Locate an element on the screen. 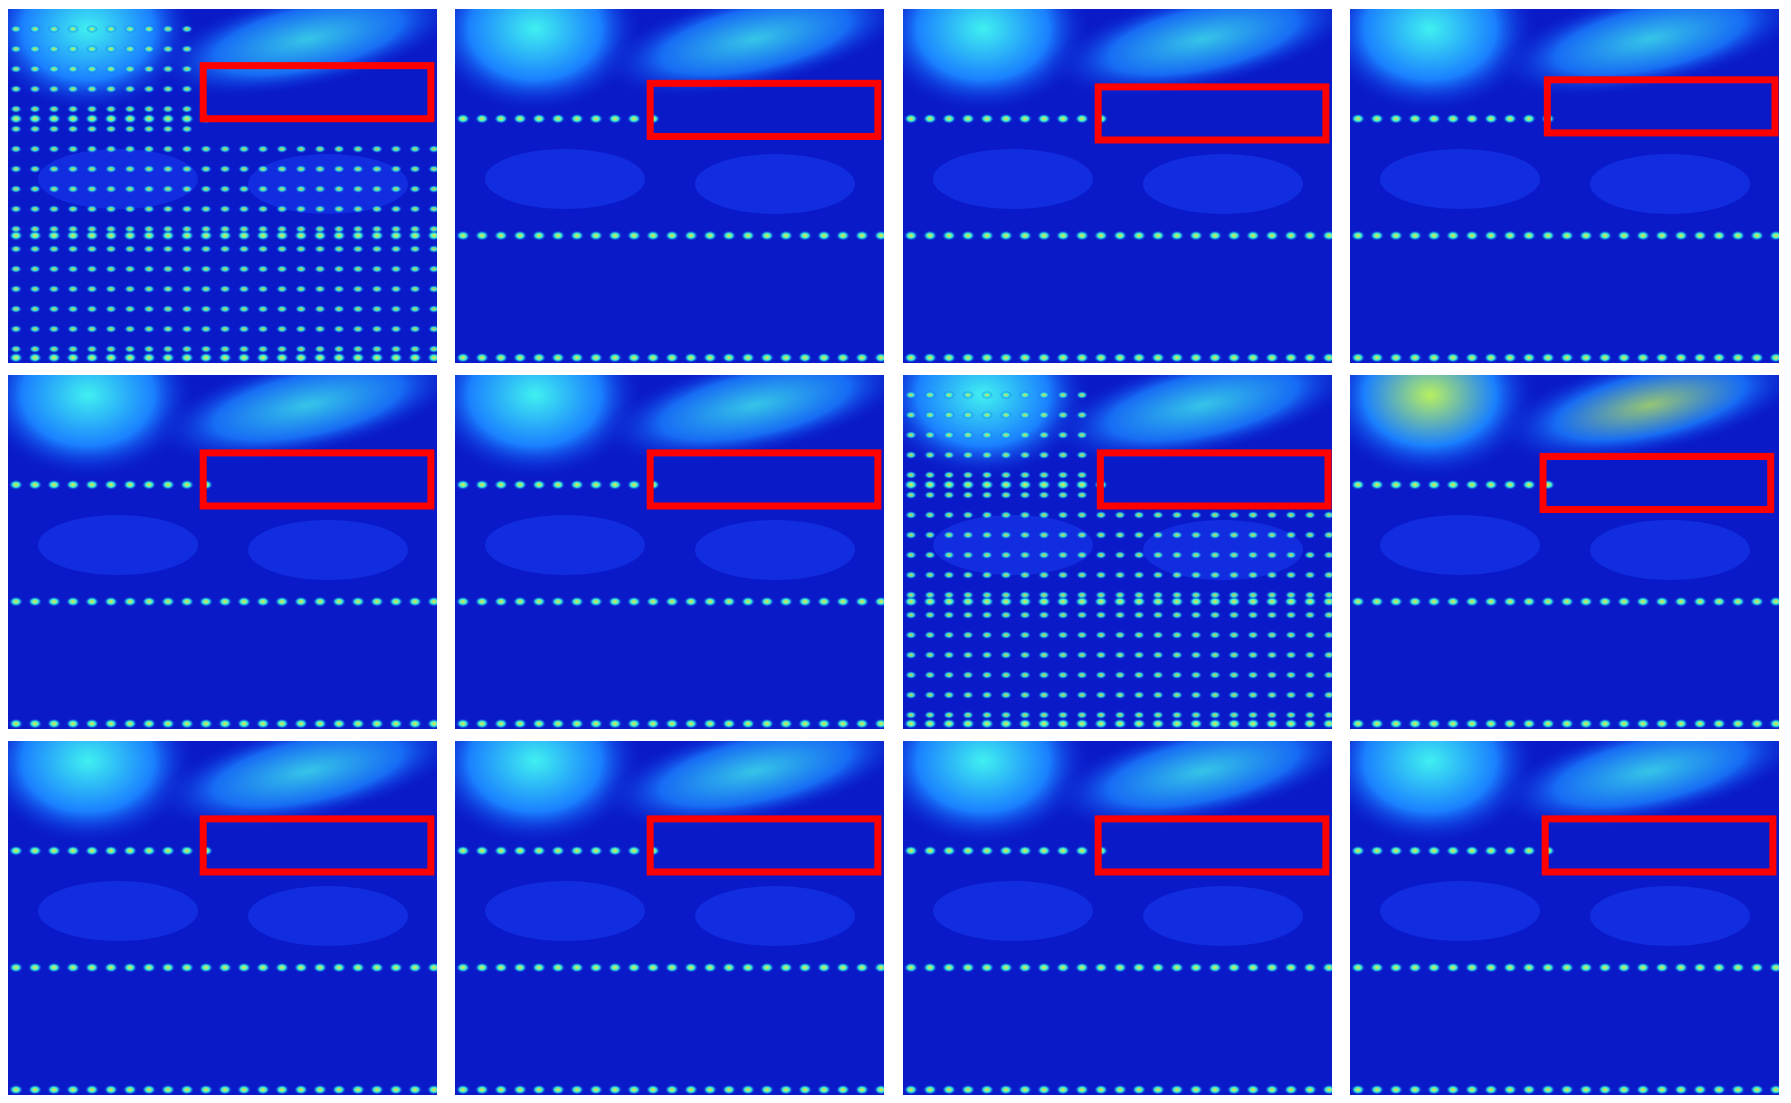  glow is located at coordinates (1636, 786).